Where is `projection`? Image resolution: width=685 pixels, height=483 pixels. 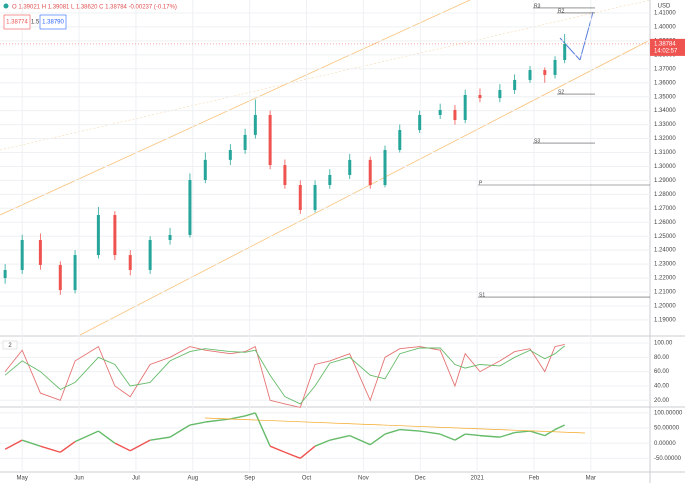
projection is located at coordinates (570, 49).